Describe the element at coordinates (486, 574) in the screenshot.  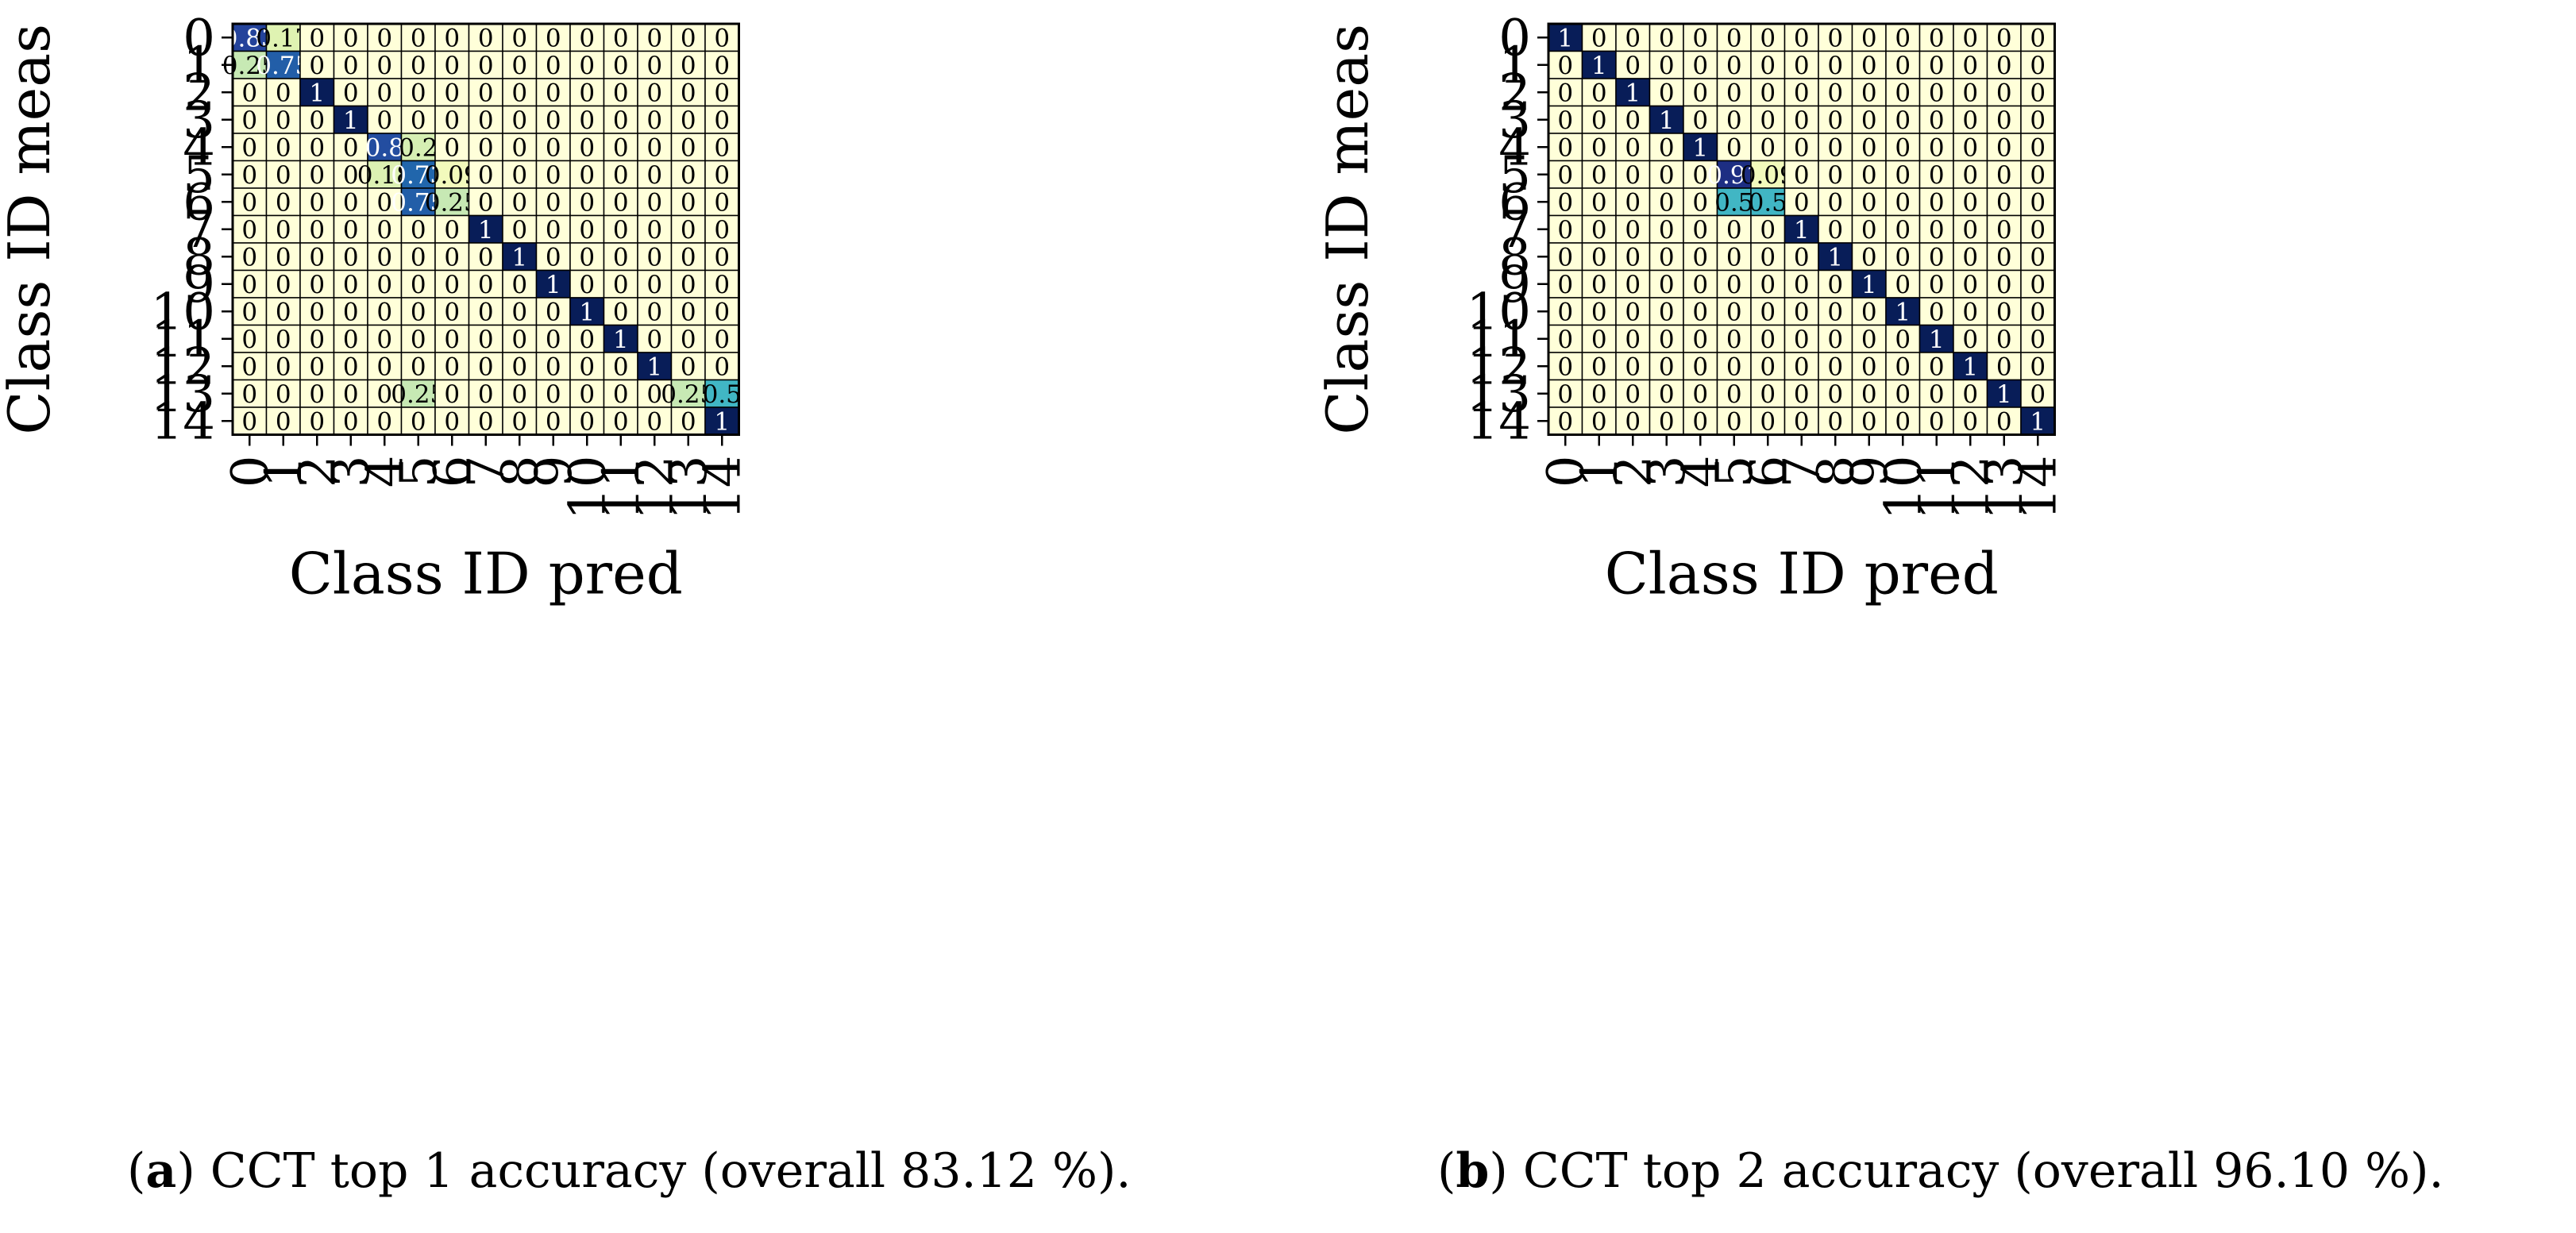
I see `x-axis-title: Class ID pred` at that location.